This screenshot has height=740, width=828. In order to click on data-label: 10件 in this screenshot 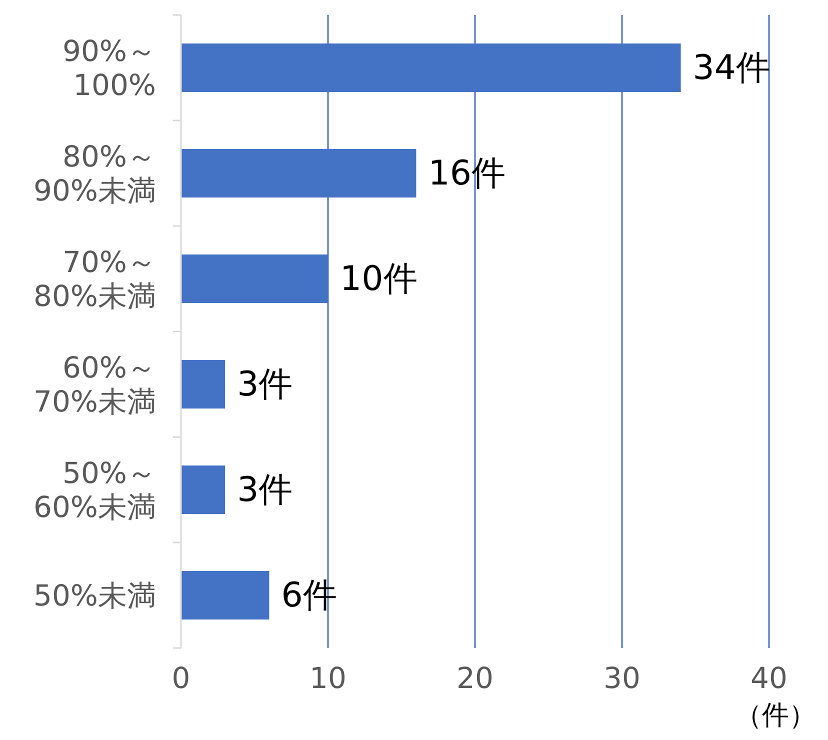, I will do `click(379, 278)`.